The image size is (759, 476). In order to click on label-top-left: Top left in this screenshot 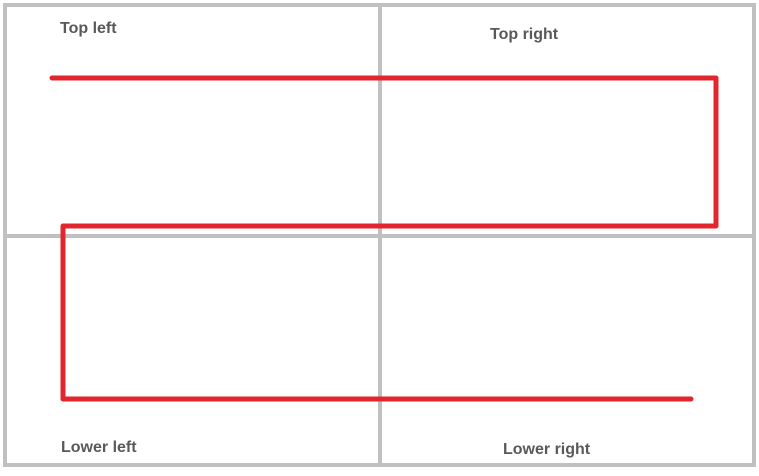, I will do `click(88, 28)`.